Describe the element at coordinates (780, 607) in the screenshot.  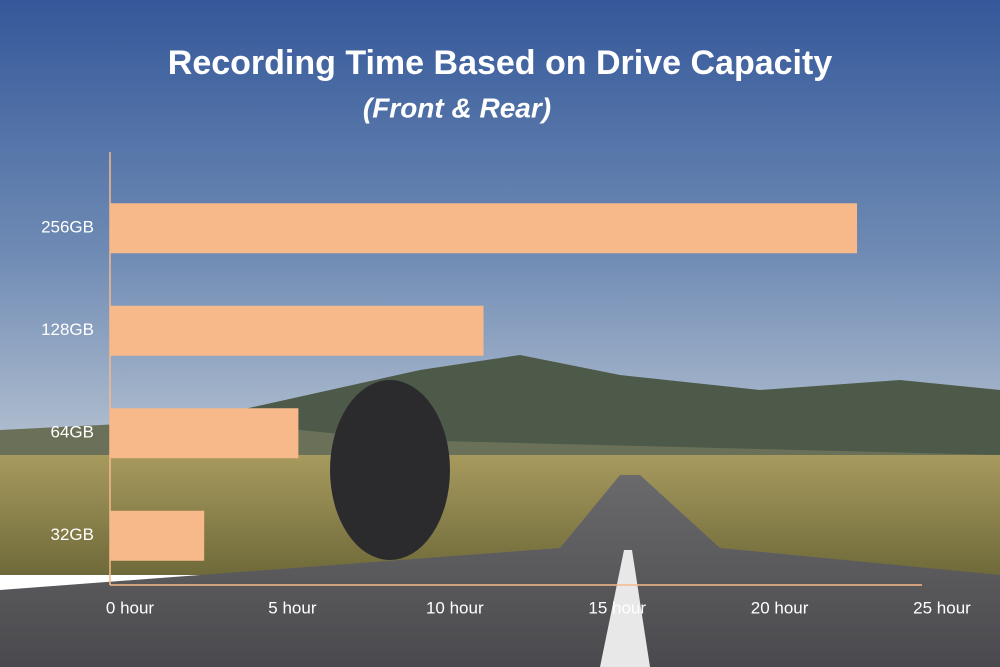
I see `x-tick-label: 20 hour` at that location.